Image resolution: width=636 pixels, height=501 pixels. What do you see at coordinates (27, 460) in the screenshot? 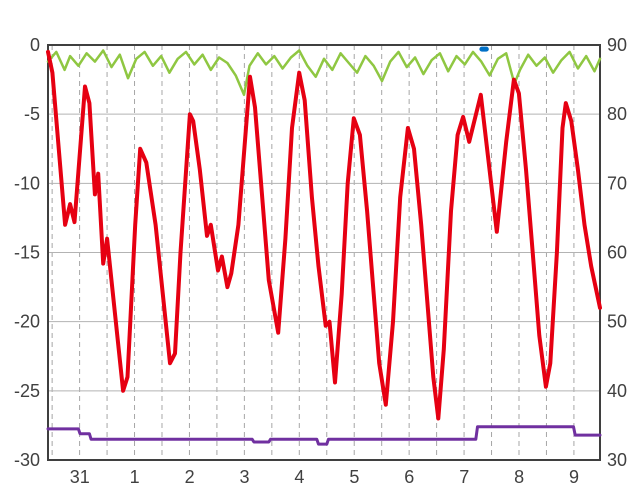
I see `left-axis-tick-label: -30` at bounding box center [27, 460].